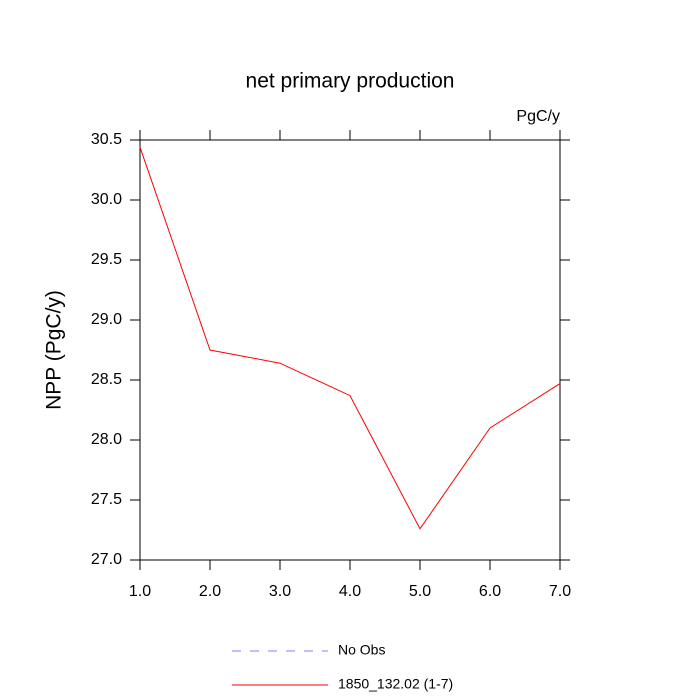  Describe the element at coordinates (538, 116) in the screenshot. I see `units-label: PgC/y` at that location.